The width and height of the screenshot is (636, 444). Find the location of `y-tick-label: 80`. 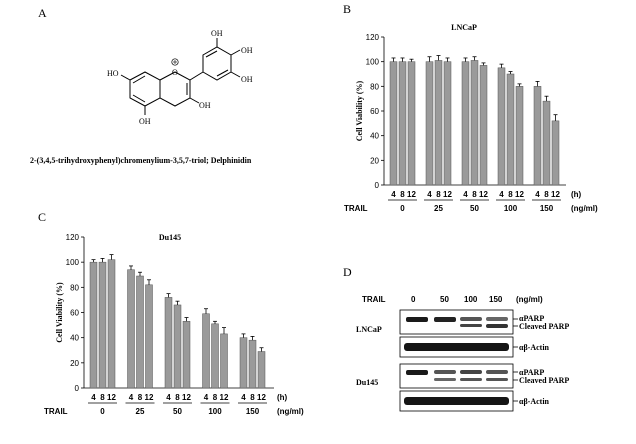

y-tick-label: 80 is located at coordinates (374, 86).